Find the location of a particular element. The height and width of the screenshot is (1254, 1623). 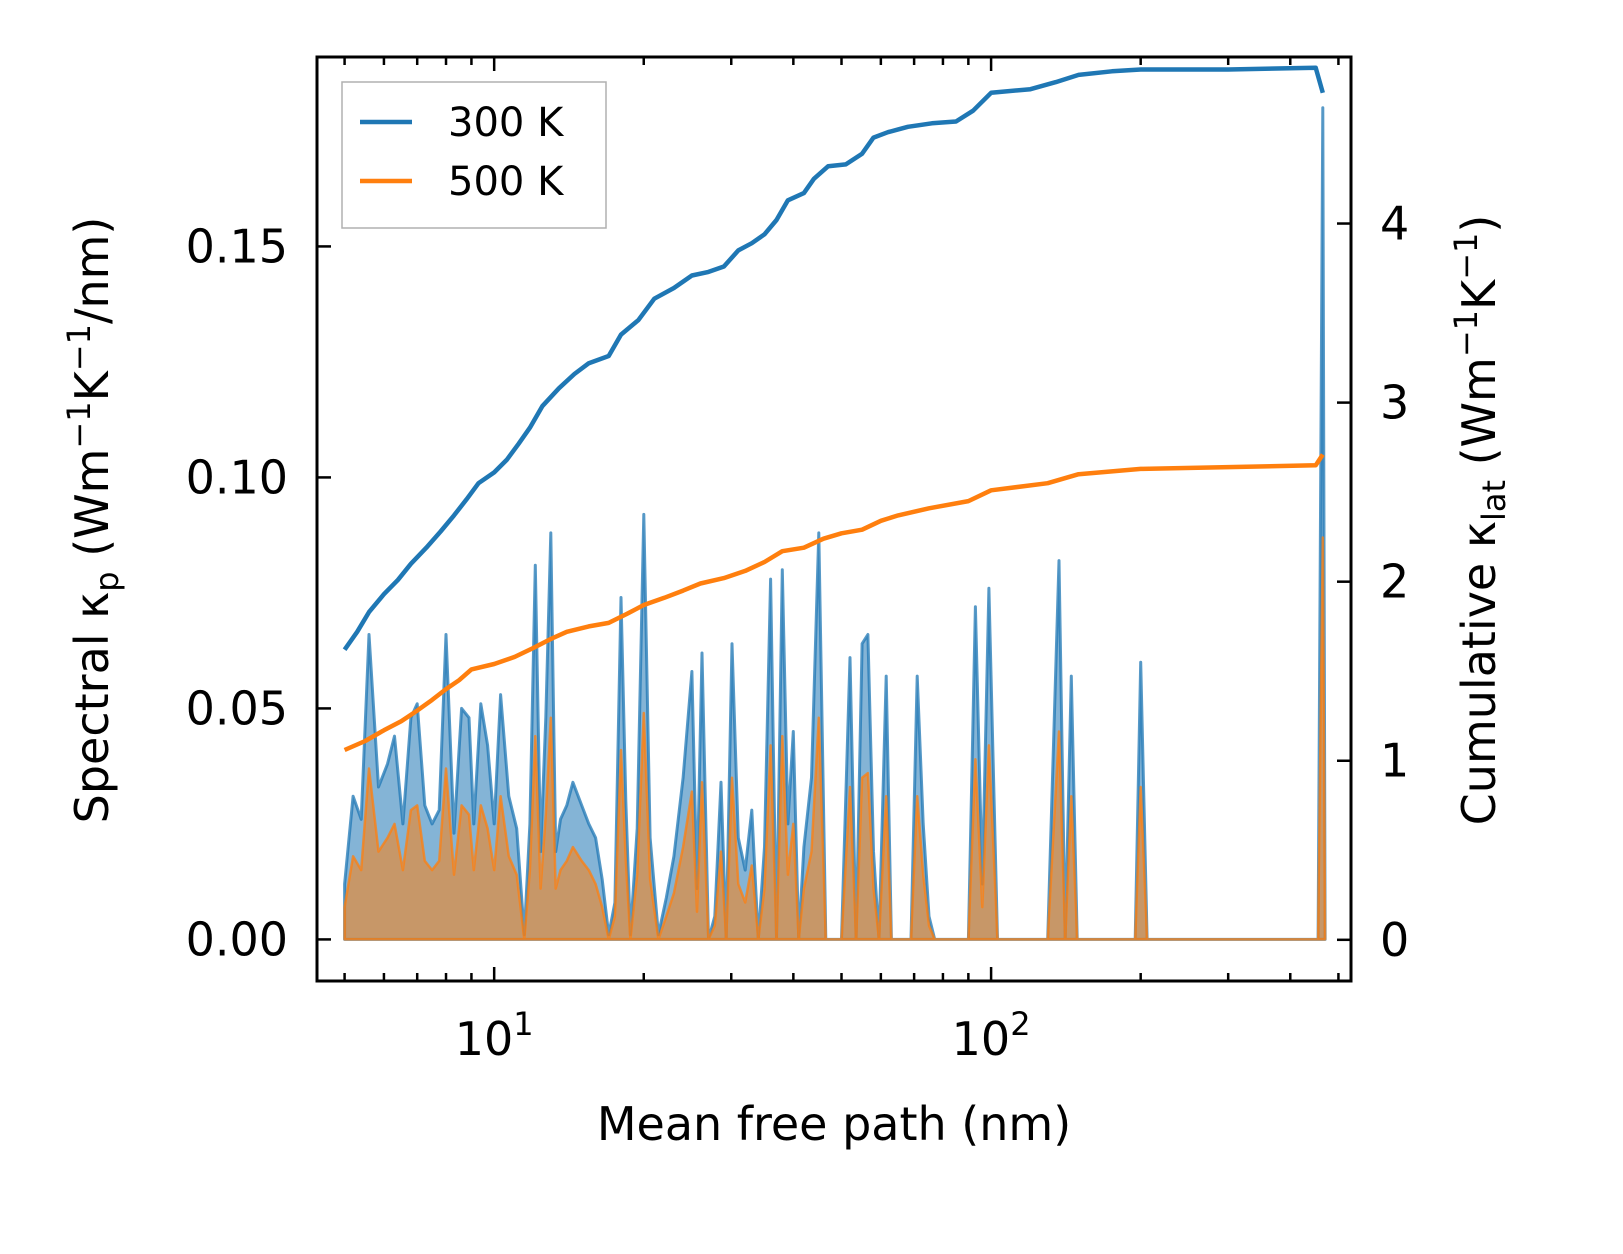

y-right-tick-label: 1 is located at coordinates (1394, 761).